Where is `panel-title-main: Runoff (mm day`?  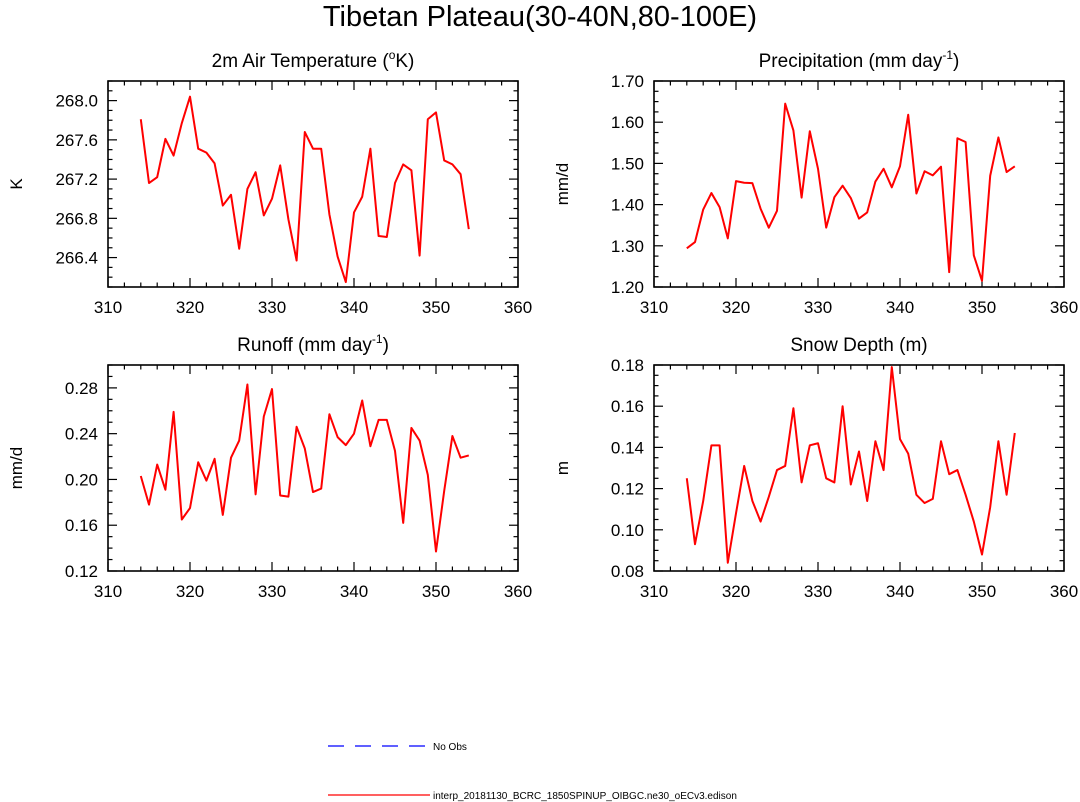
panel-title-main: Runoff (mm day is located at coordinates (304, 345).